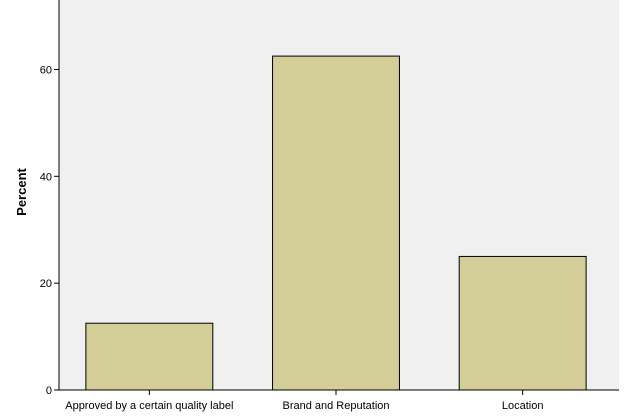  Describe the element at coordinates (21, 191) in the screenshot. I see `y-axis-title: Percent` at that location.